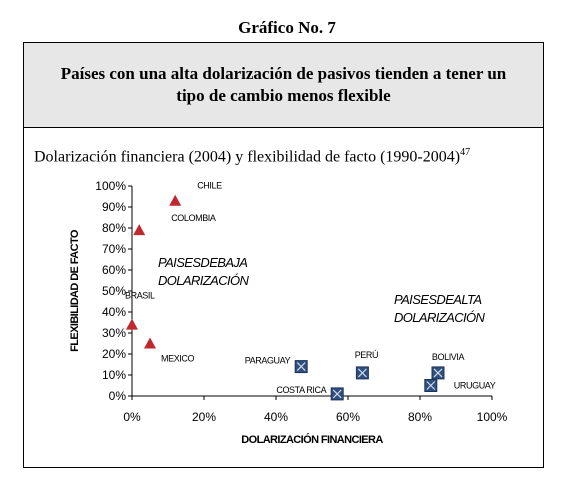 The height and width of the screenshot is (491, 574). Describe the element at coordinates (448, 357) in the screenshot. I see `point-label-bolivia: BOLIVIA` at that location.